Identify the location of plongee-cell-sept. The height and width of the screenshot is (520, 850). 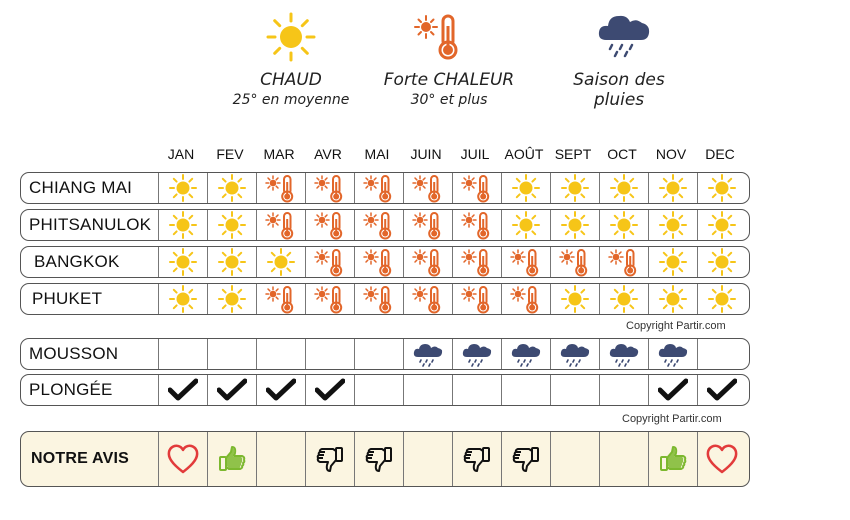
(574, 390).